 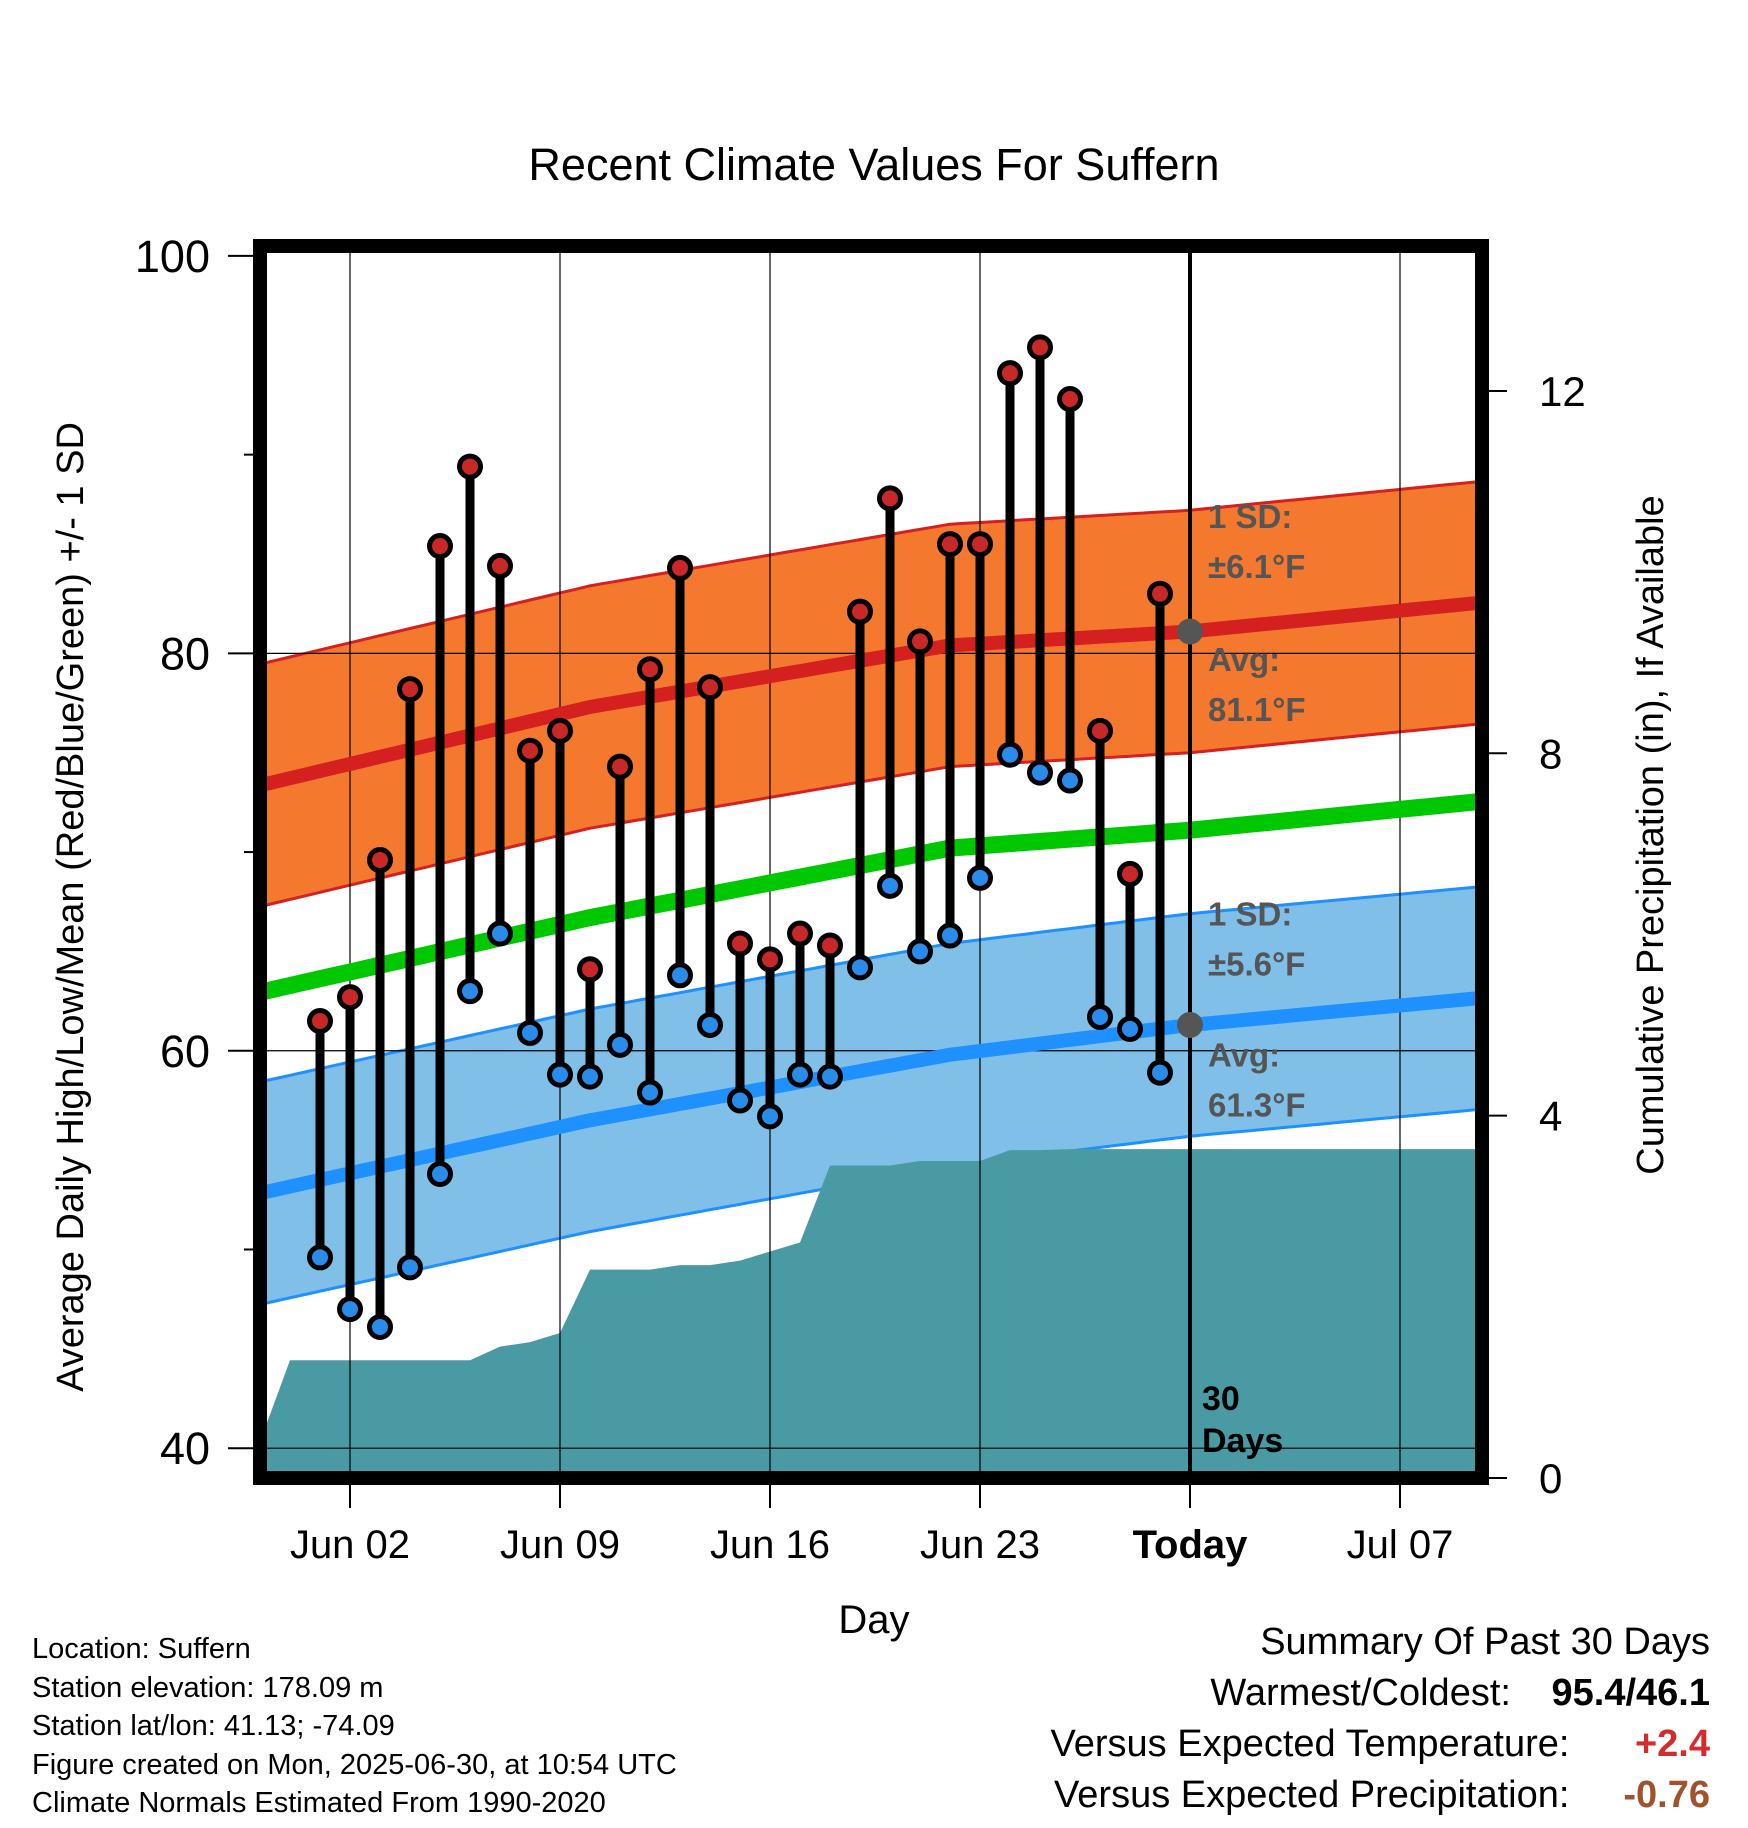 What do you see at coordinates (1257, 1104) in the screenshot?
I see `low-avg-value: 61.3°F` at bounding box center [1257, 1104].